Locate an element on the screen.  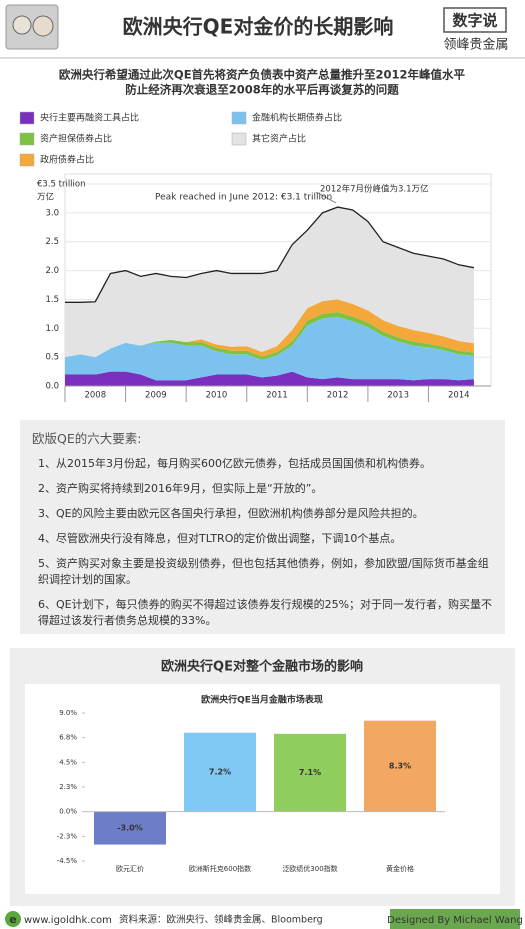
designer-box is located at coordinates (455, 919).